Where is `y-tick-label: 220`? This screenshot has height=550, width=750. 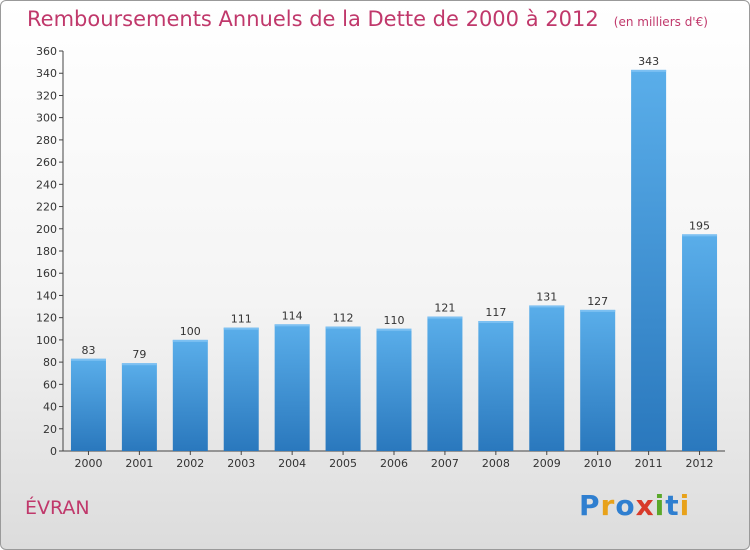
y-tick-label: 220 is located at coordinates (46, 207).